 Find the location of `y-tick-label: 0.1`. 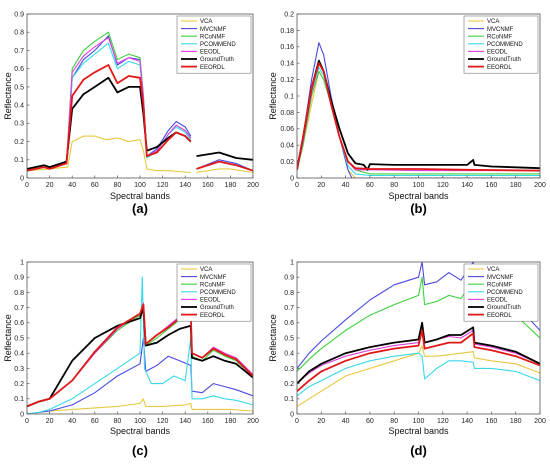

y-tick-label: 0.1 is located at coordinates (289, 399).